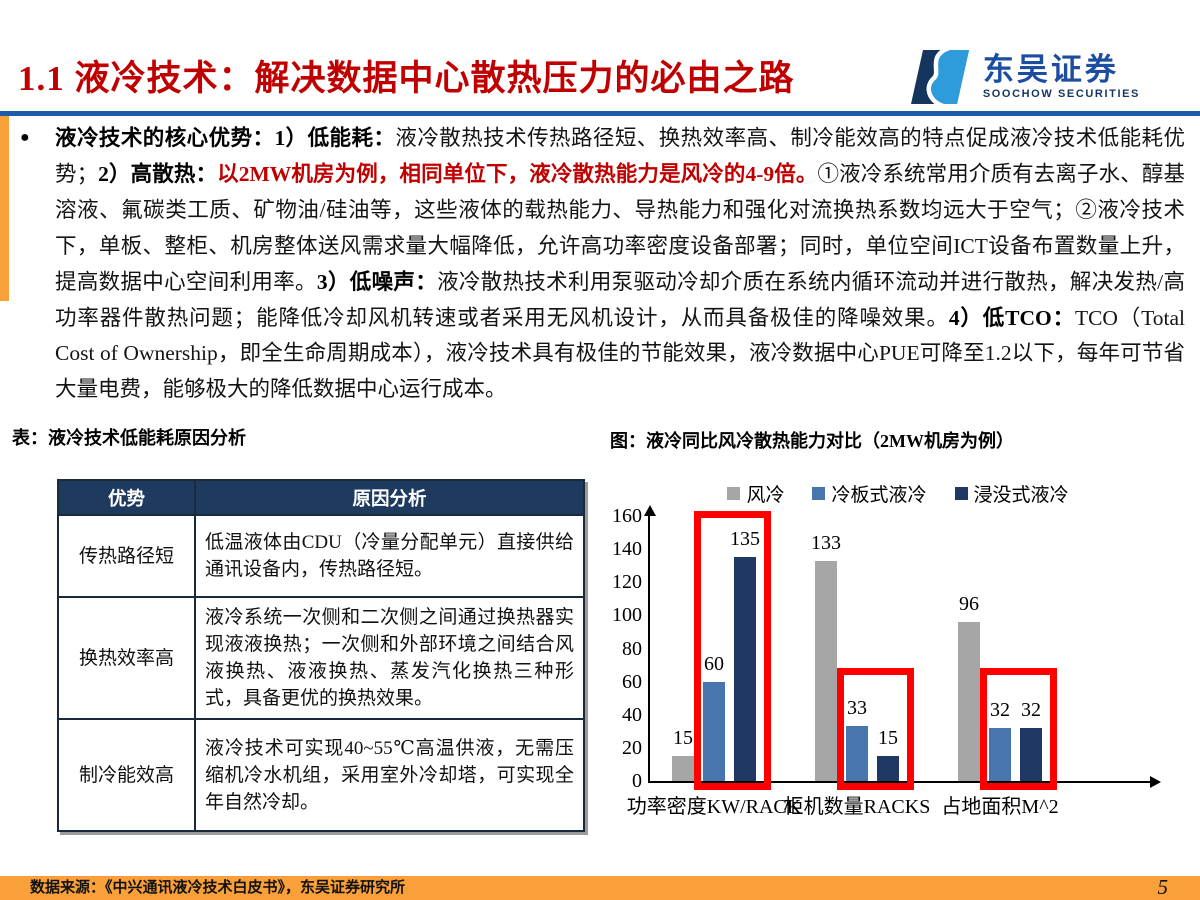 The width and height of the screenshot is (1200, 900). I want to click on legend-item: 冷板式液冷, so click(869, 493).